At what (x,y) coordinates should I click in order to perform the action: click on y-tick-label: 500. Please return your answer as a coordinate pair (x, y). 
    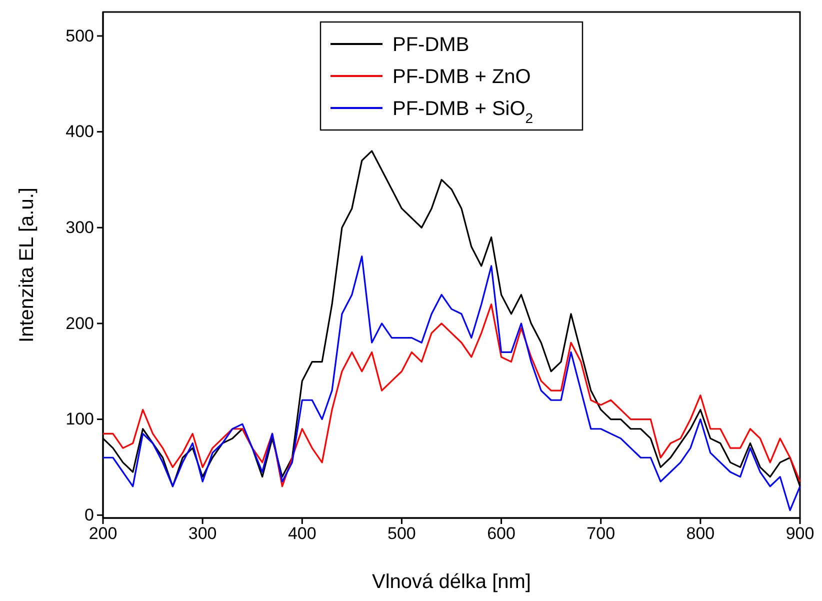
    Looking at the image, I should click on (80, 36).